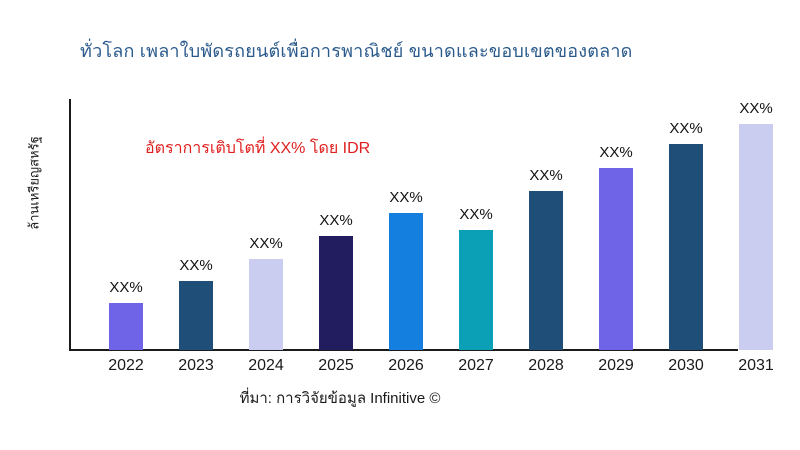  Describe the element at coordinates (476, 214) in the screenshot. I see `bar-value-label-2027: XX%` at that location.